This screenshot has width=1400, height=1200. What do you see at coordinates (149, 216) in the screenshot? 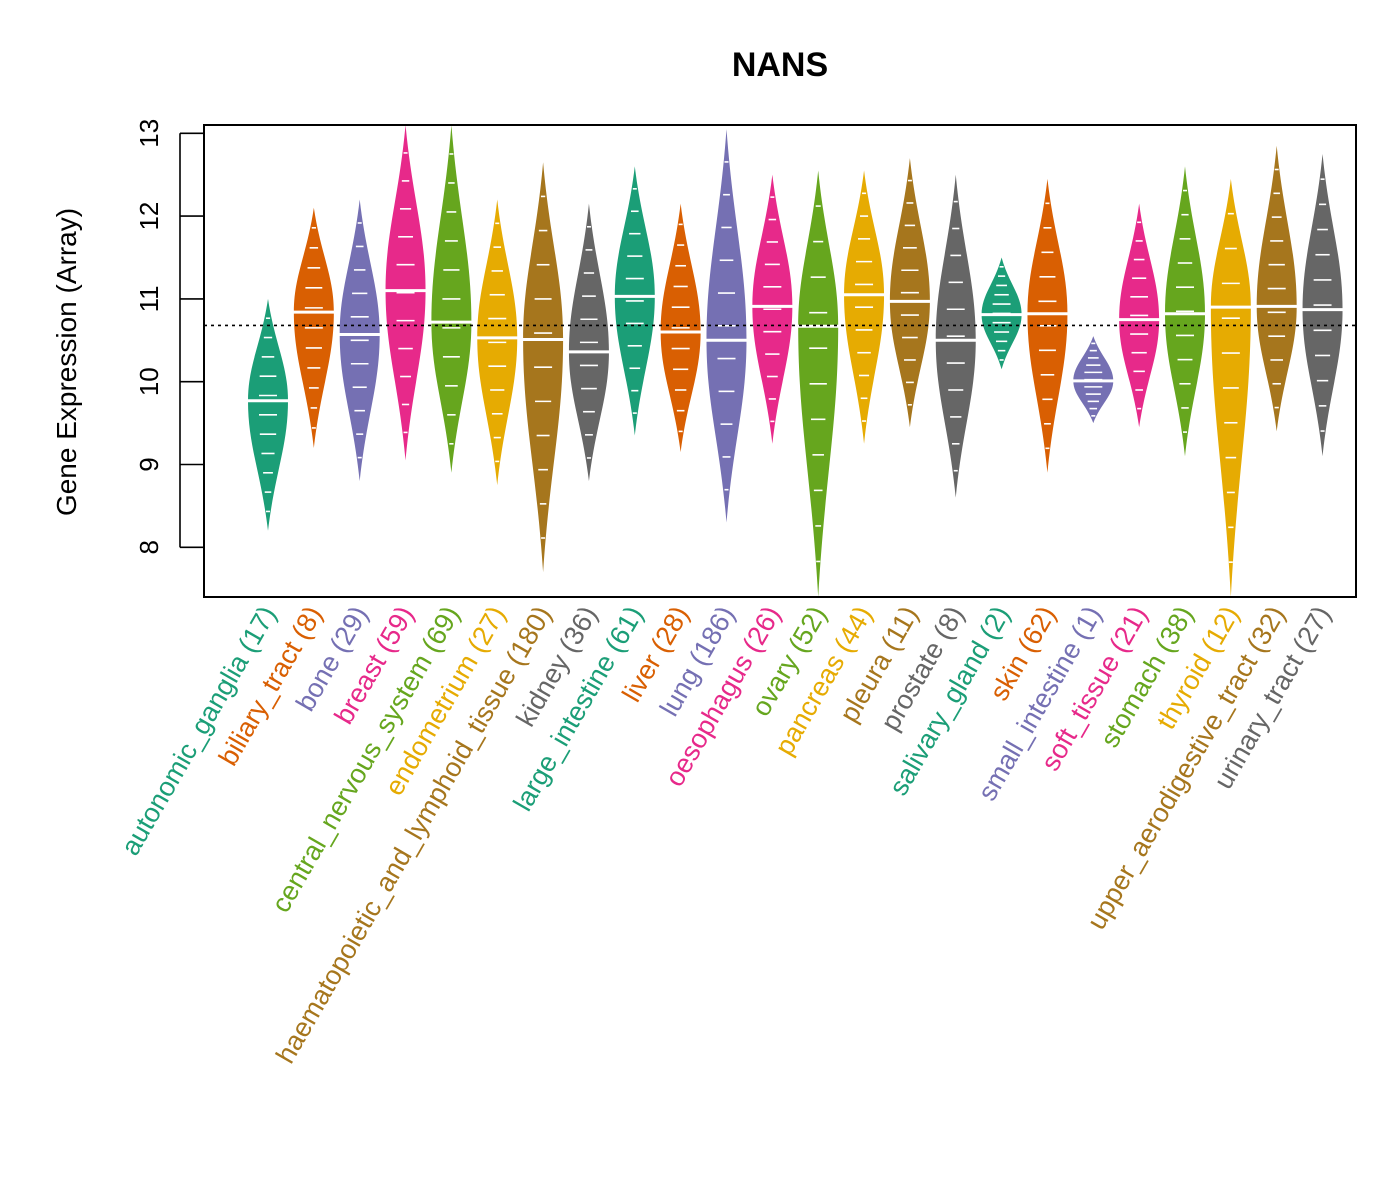
I see `y-tick-label: 12` at bounding box center [149, 216].